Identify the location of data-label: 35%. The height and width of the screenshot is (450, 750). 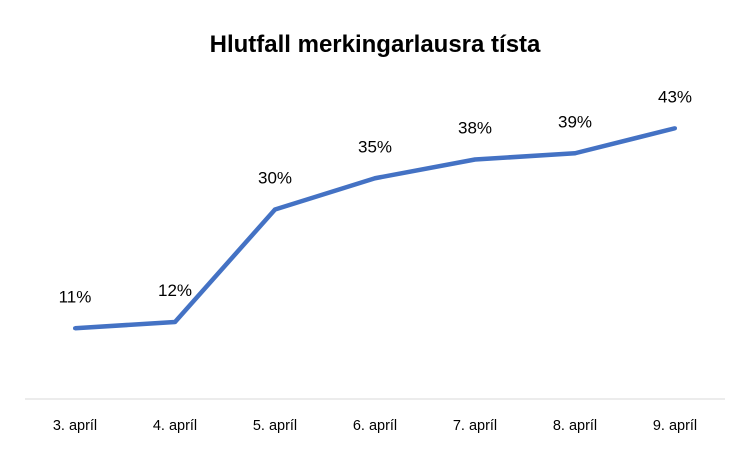
(375, 146).